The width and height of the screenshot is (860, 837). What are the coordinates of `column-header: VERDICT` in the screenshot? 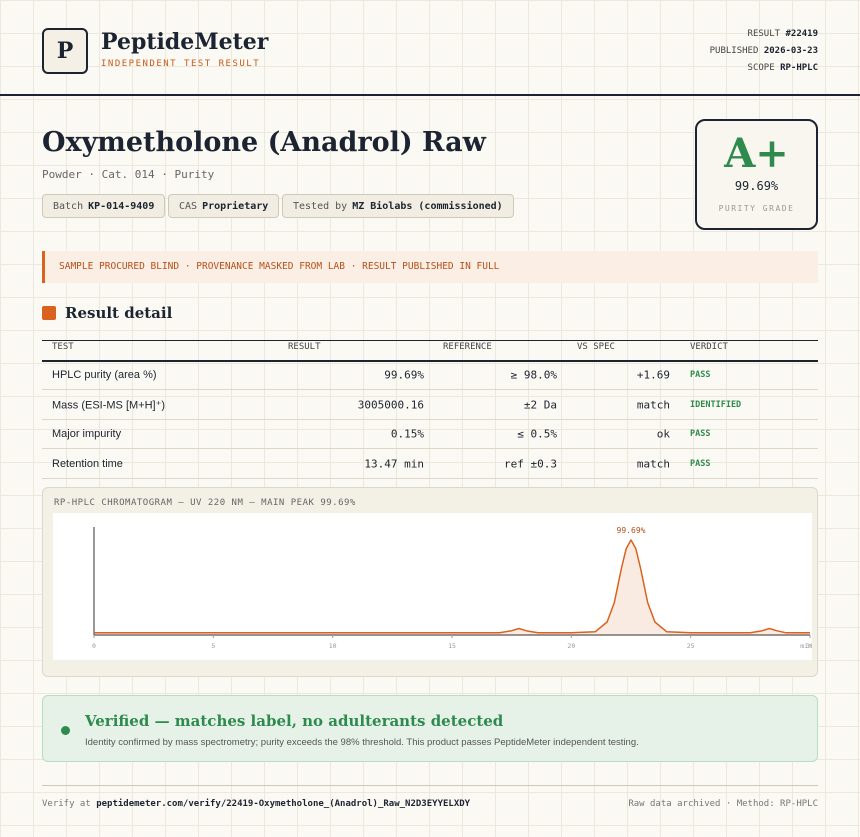 It's located at (709, 346).